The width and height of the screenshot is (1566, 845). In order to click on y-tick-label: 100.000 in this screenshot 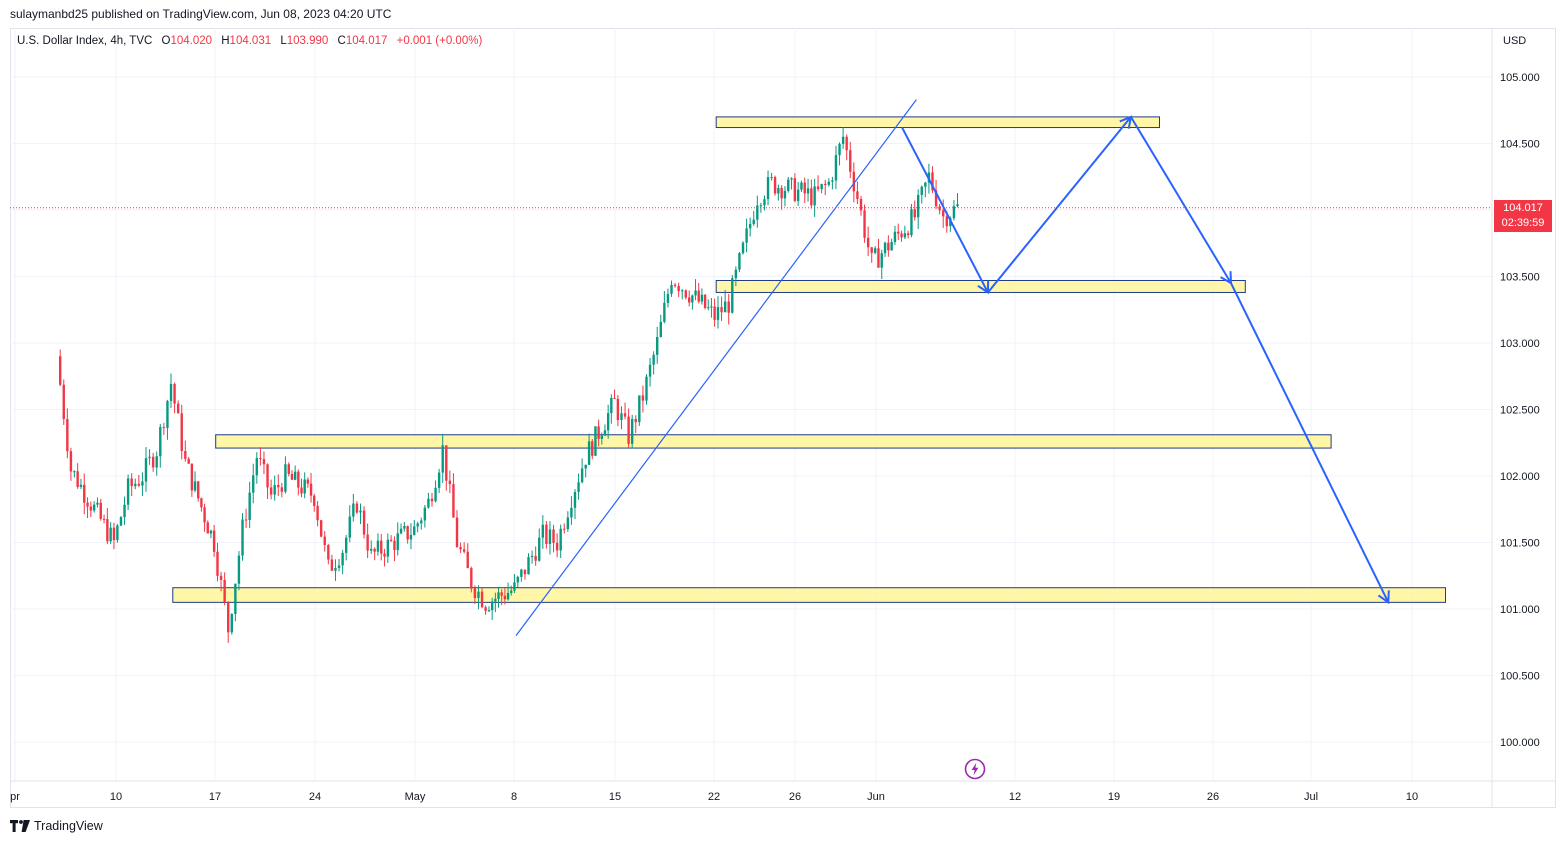, I will do `click(1520, 743)`.